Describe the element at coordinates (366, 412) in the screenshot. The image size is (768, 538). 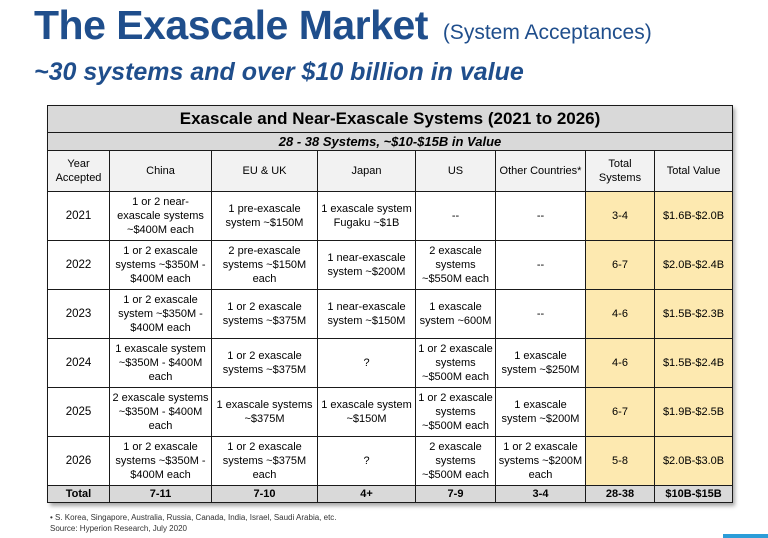
I see `cell-japan: 1 exascale system ~$150M` at that location.